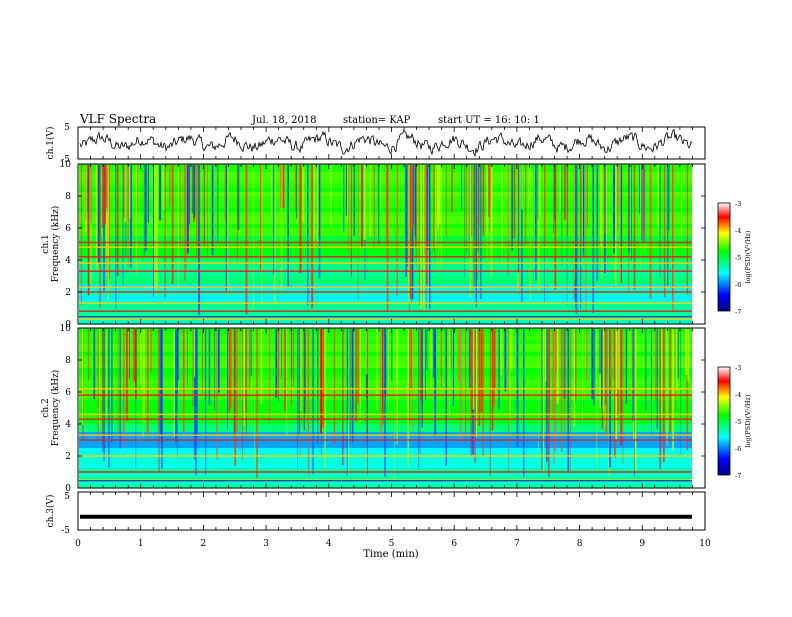  I want to click on ch2-colorbar-tick-5: -5, so click(738, 422).